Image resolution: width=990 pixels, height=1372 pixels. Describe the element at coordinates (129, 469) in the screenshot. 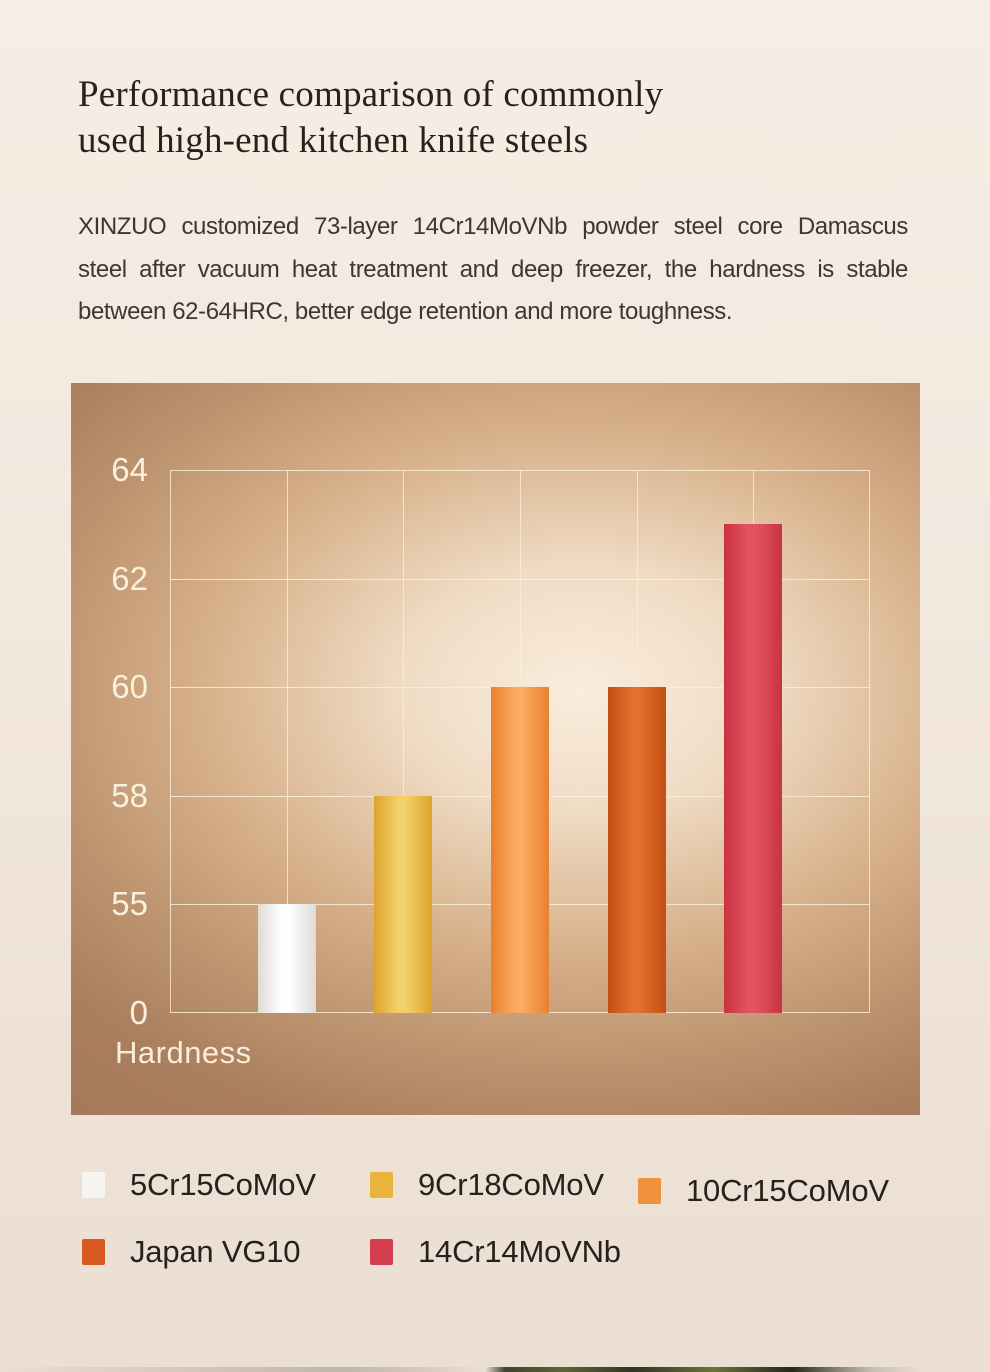

I see `y-tick-label: 64` at that location.